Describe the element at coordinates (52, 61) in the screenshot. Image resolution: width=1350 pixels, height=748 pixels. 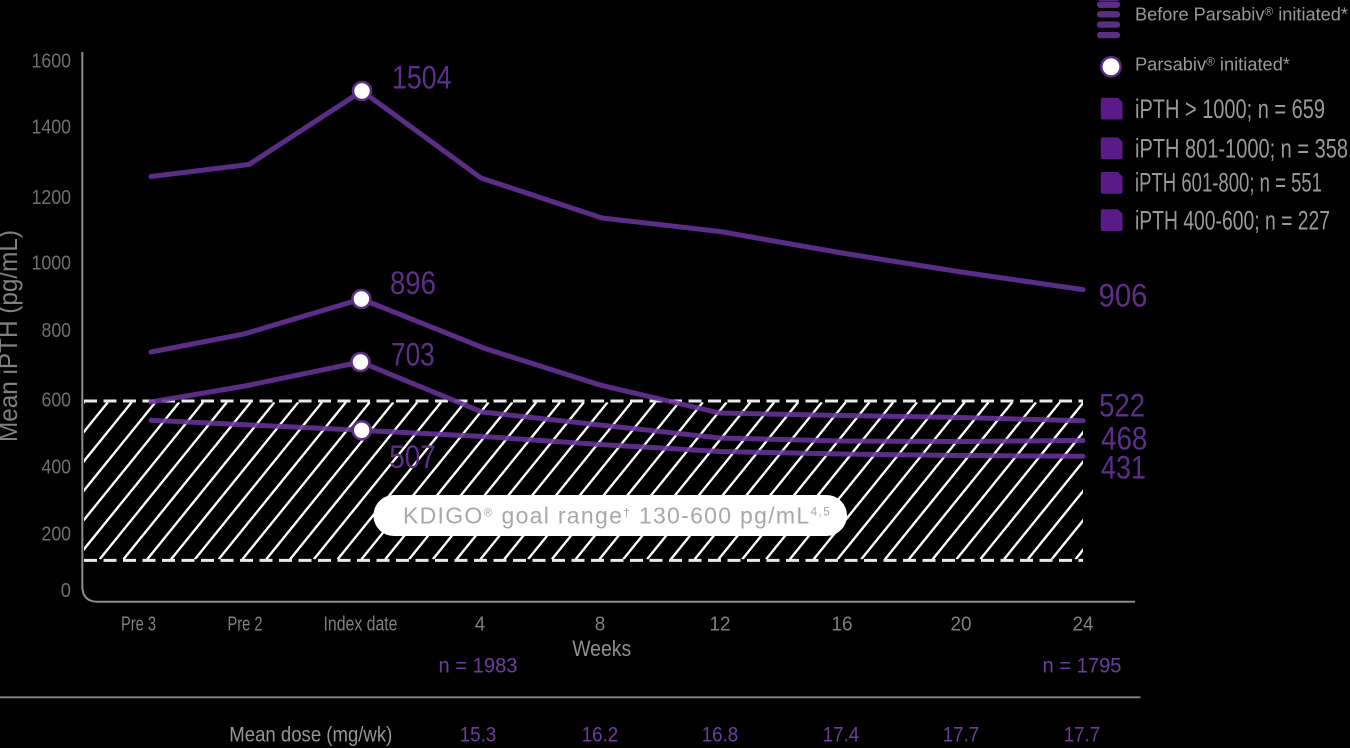
I see `svg-text: 1600` at that location.